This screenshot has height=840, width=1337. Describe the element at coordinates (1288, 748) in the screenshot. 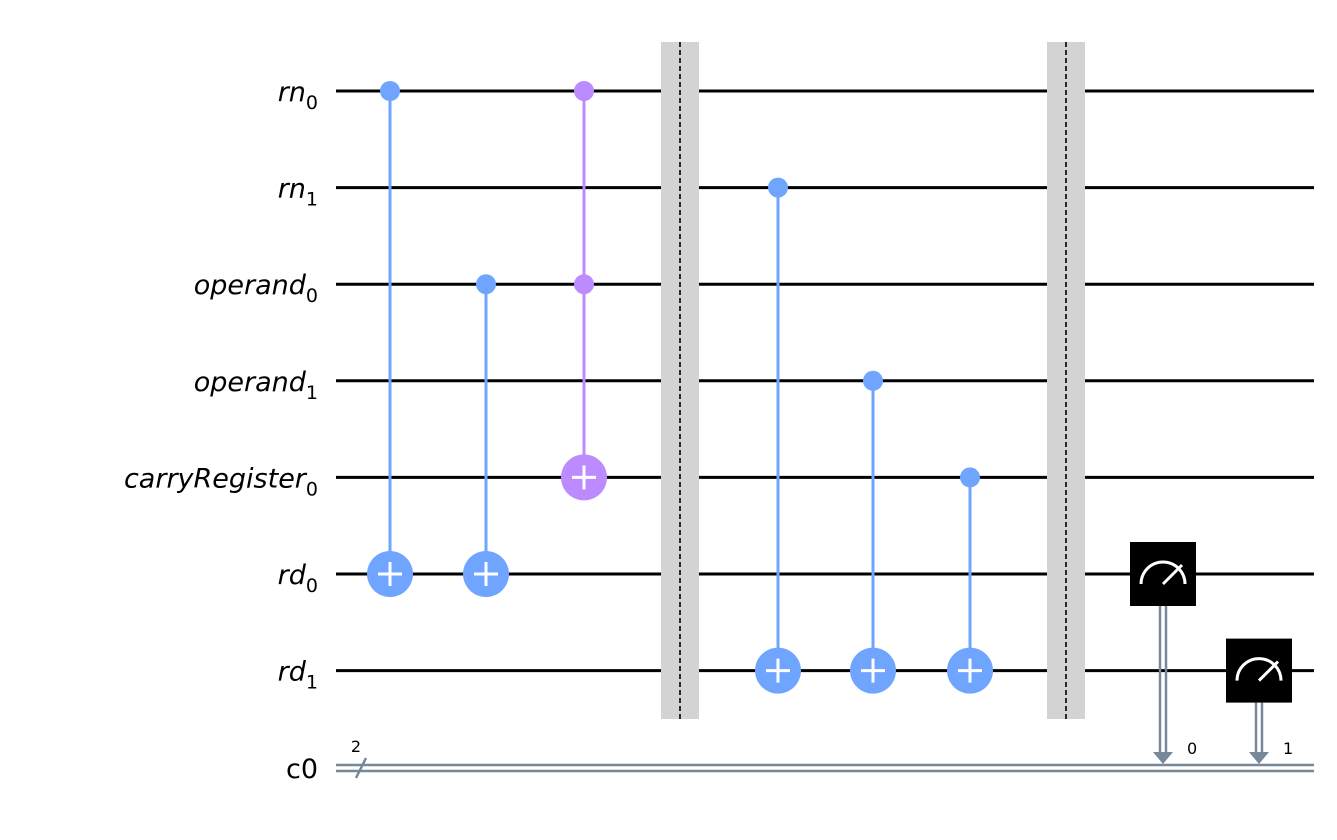

I see `clbit-index-label: 1` at that location.